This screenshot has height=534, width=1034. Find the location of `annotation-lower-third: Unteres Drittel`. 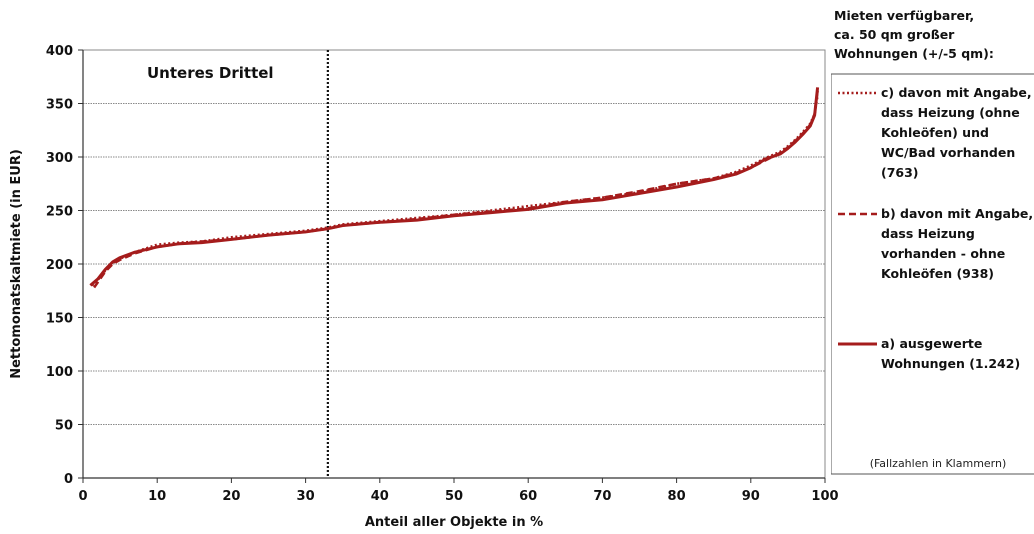

annotation-lower-third: Unteres Drittel is located at coordinates (210, 73).